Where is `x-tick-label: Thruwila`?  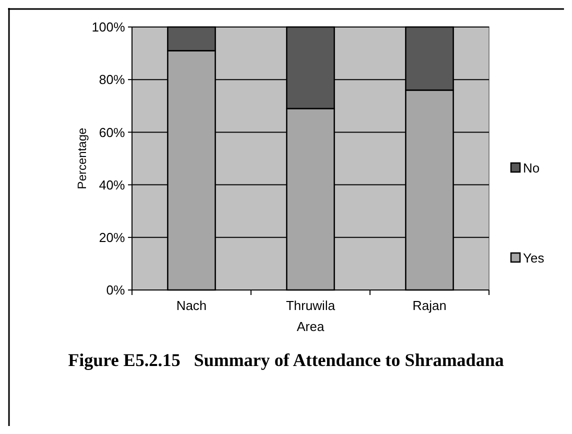 x-tick-label: Thruwila is located at coordinates (311, 305).